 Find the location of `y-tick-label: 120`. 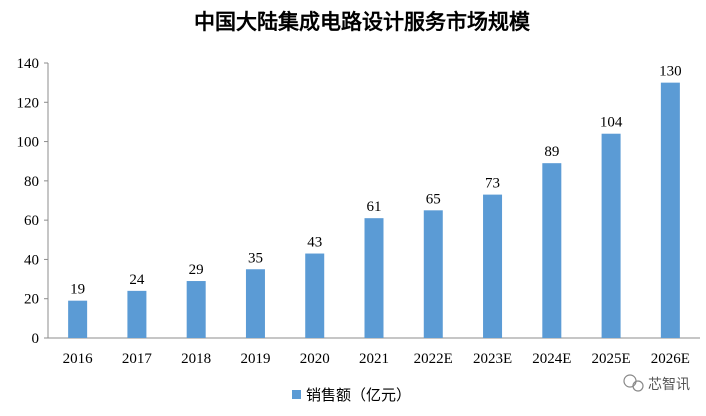

y-tick-label: 120 is located at coordinates (28, 103).